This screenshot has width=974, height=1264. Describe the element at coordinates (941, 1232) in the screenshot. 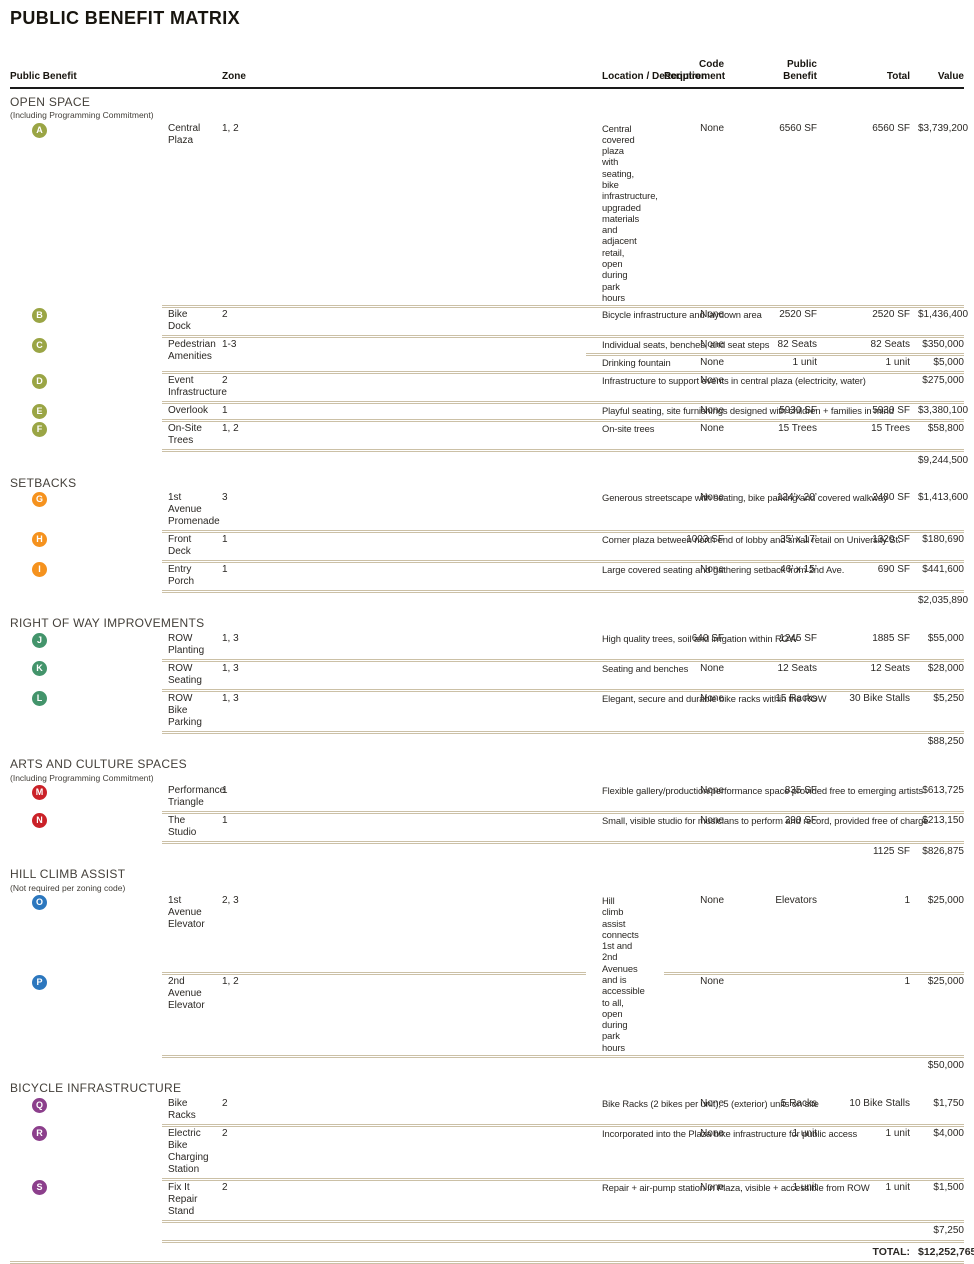

I see `subtotal-value: $7,250` at that location.